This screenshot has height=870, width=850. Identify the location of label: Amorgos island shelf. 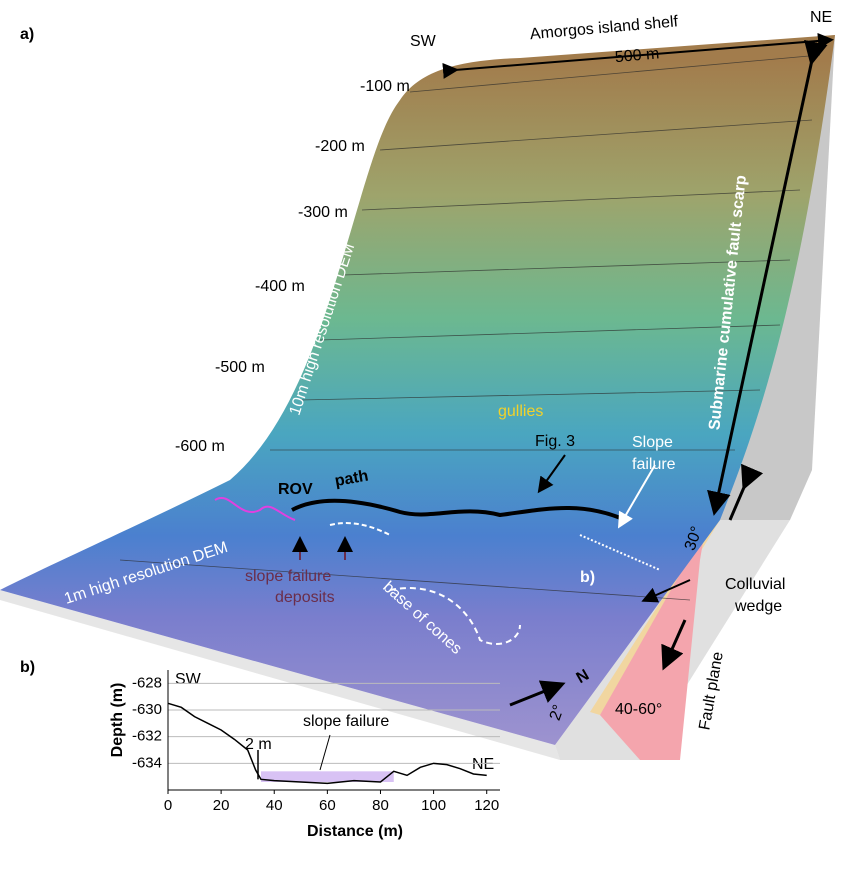
(604, 28).